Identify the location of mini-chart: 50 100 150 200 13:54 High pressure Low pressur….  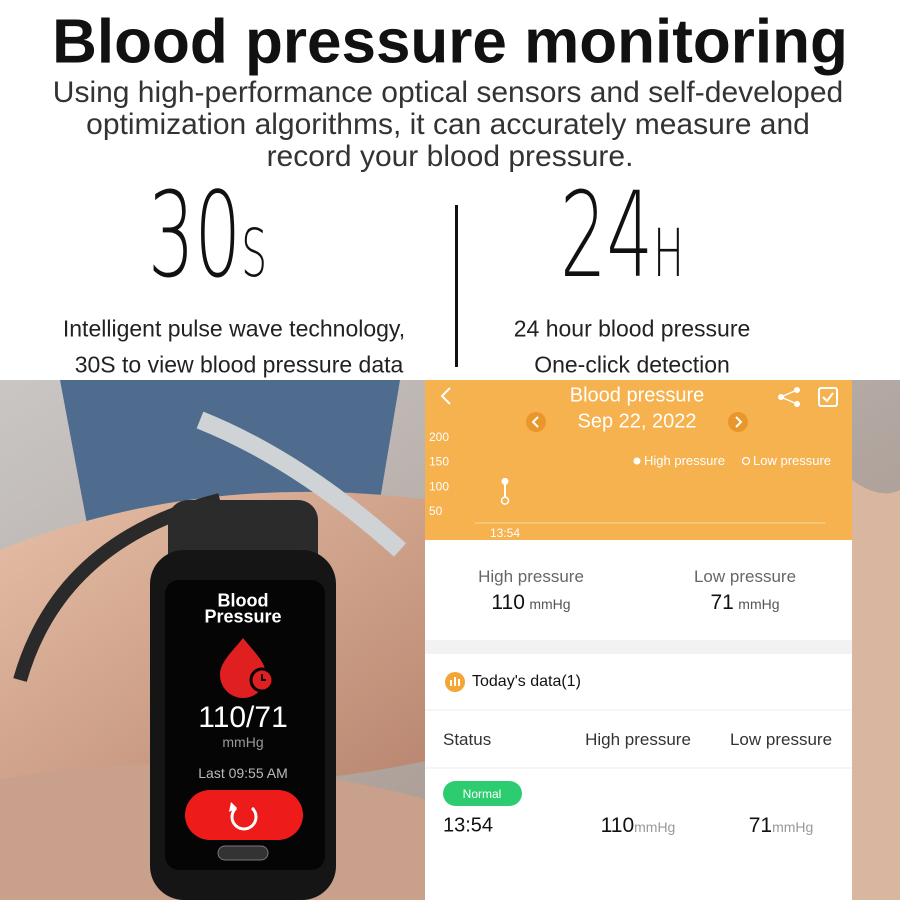
(630, 485).